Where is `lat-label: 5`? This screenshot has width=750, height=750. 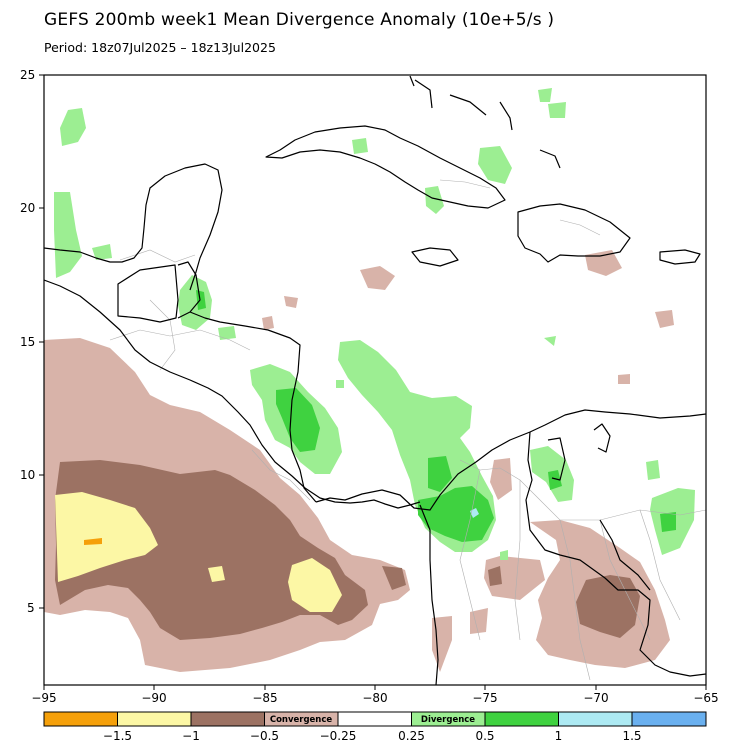 lat-label: 5 is located at coordinates (31, 608).